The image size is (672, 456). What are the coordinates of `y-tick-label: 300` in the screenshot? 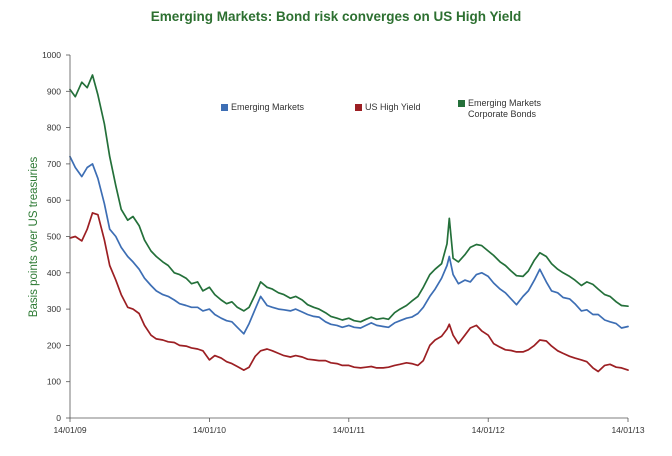 It's located at (54, 309).